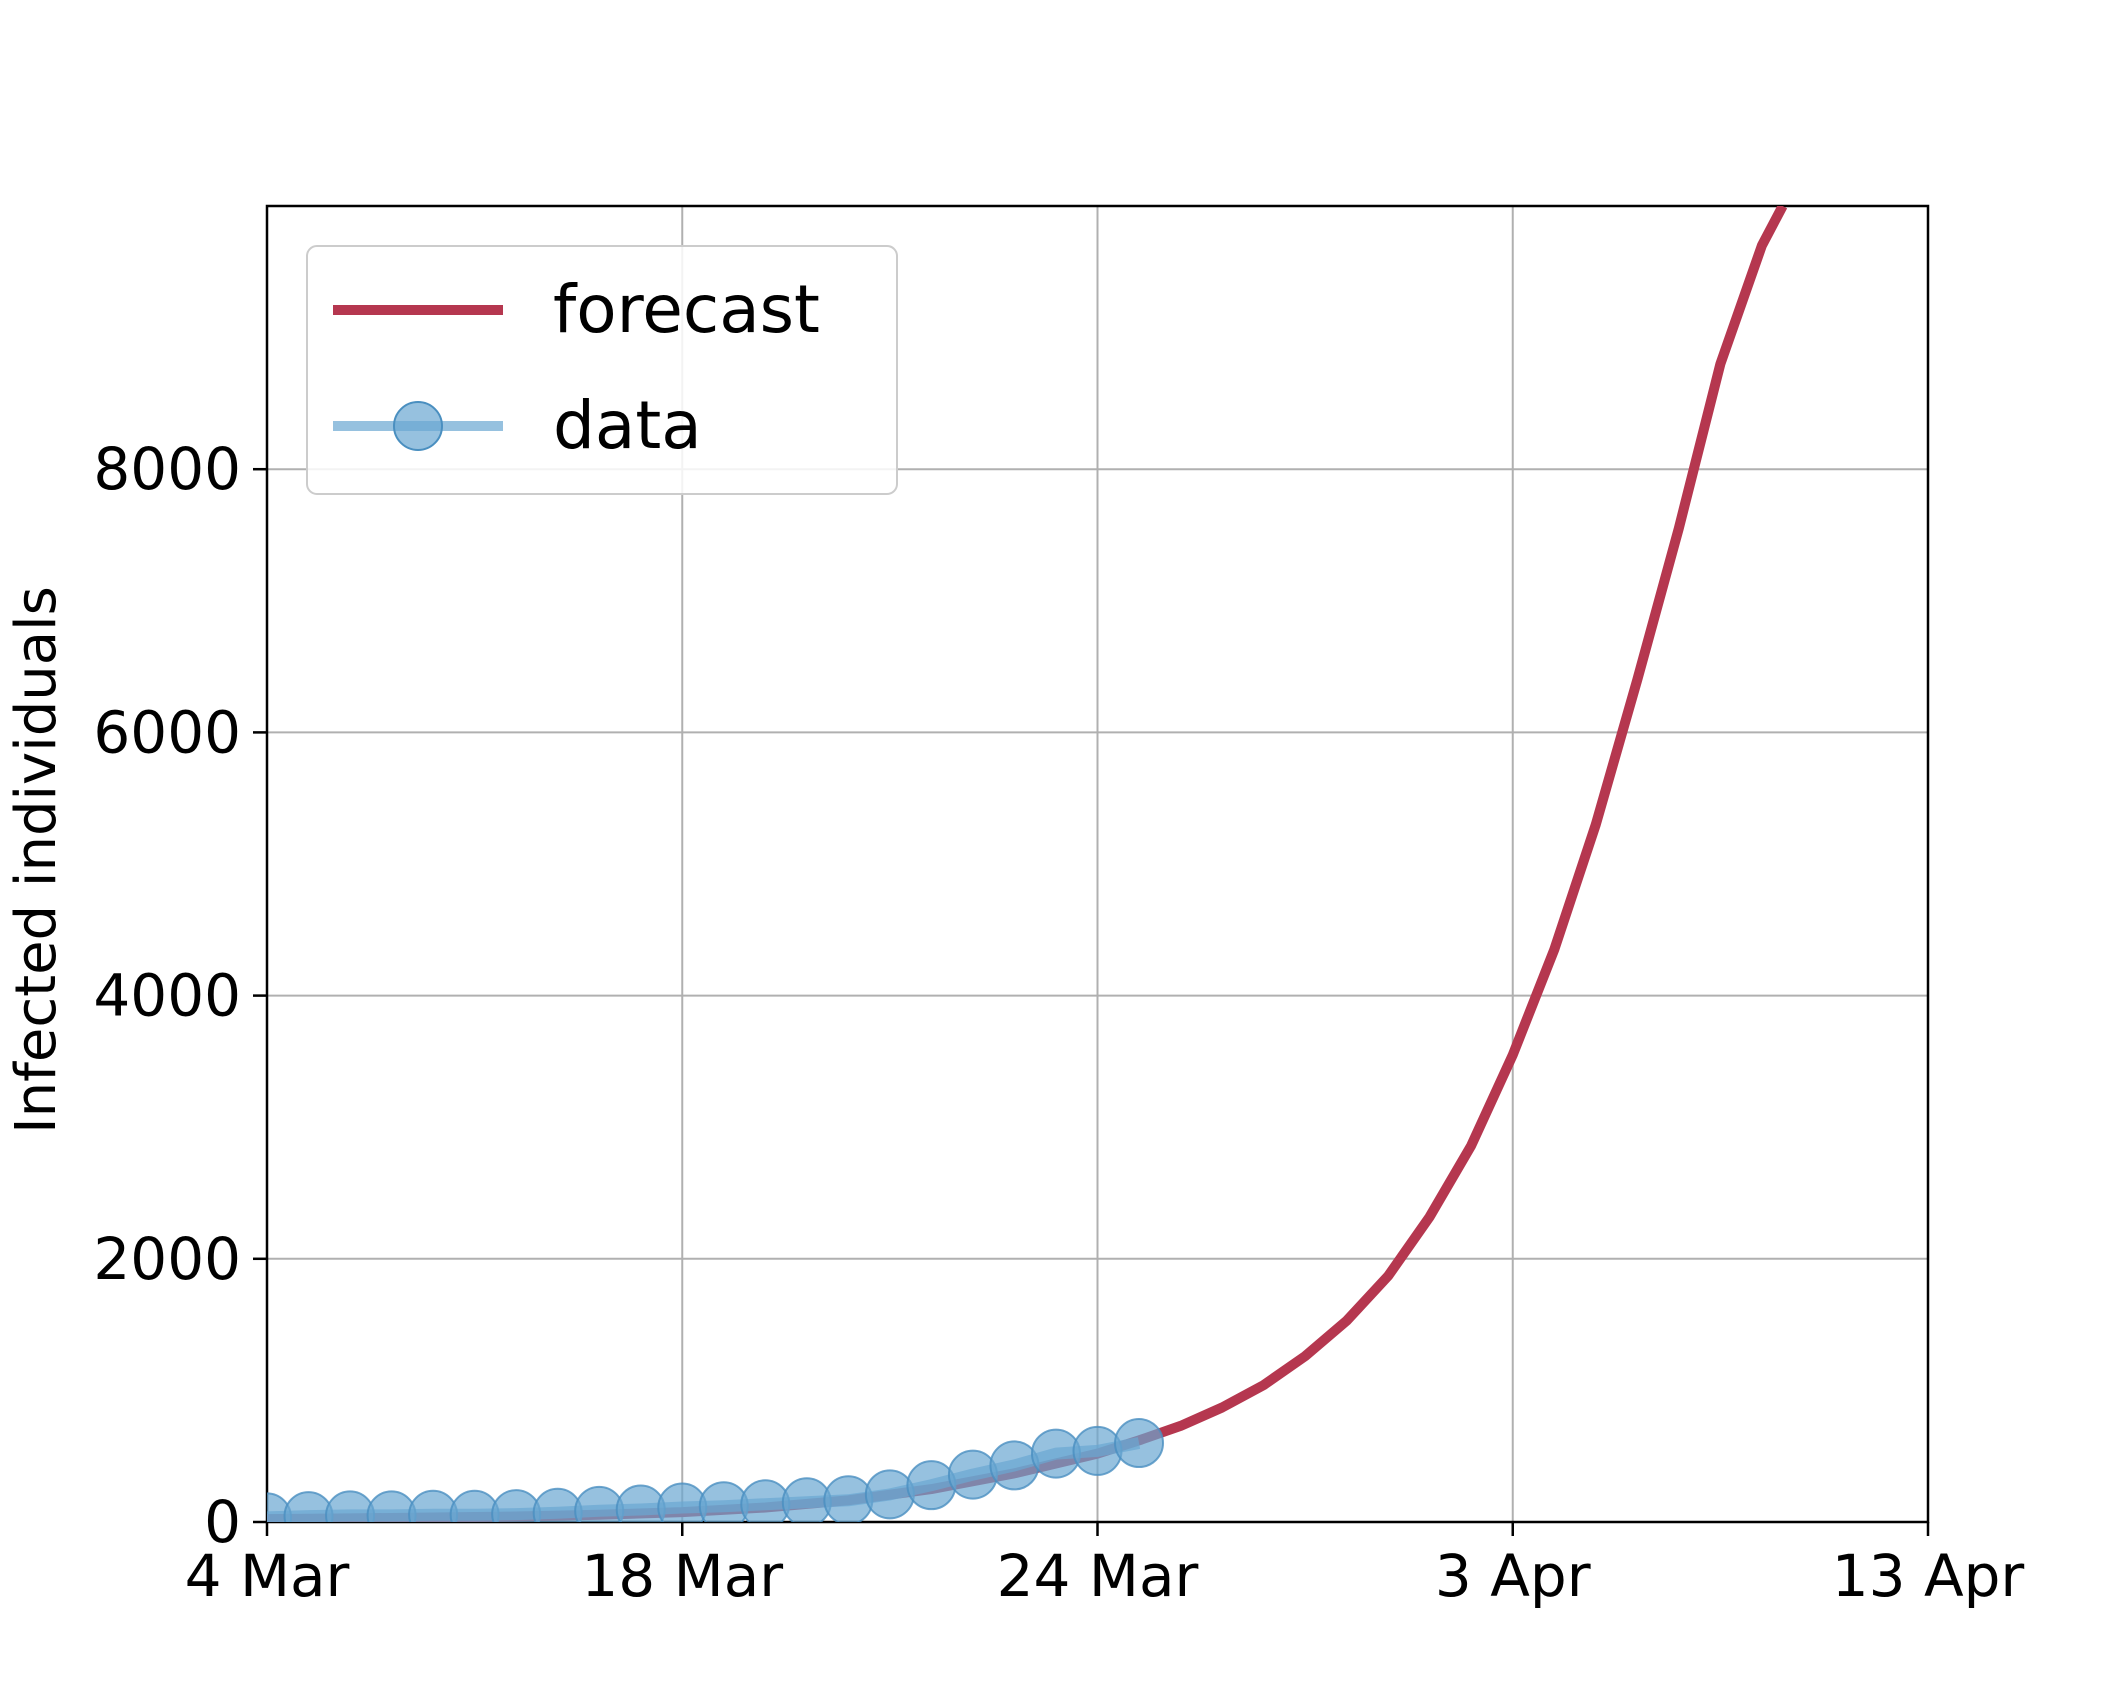 The image size is (2120, 1700). What do you see at coordinates (517, 425) in the screenshot?
I see `legend-entry-data: data` at bounding box center [517, 425].